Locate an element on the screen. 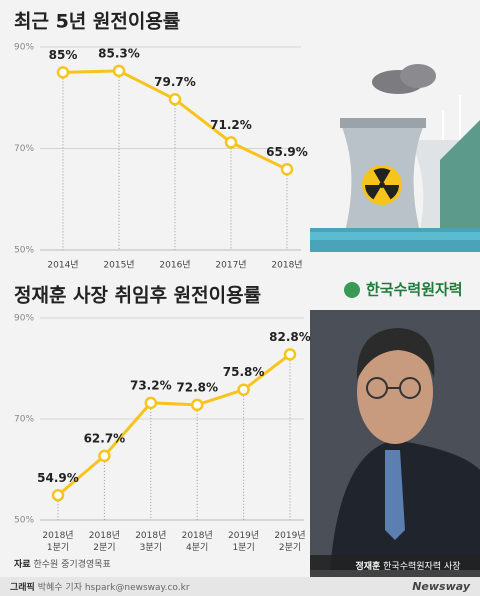 Image resolution: width=480 pixels, height=596 pixels. value-label: 85.3% is located at coordinates (119, 53).